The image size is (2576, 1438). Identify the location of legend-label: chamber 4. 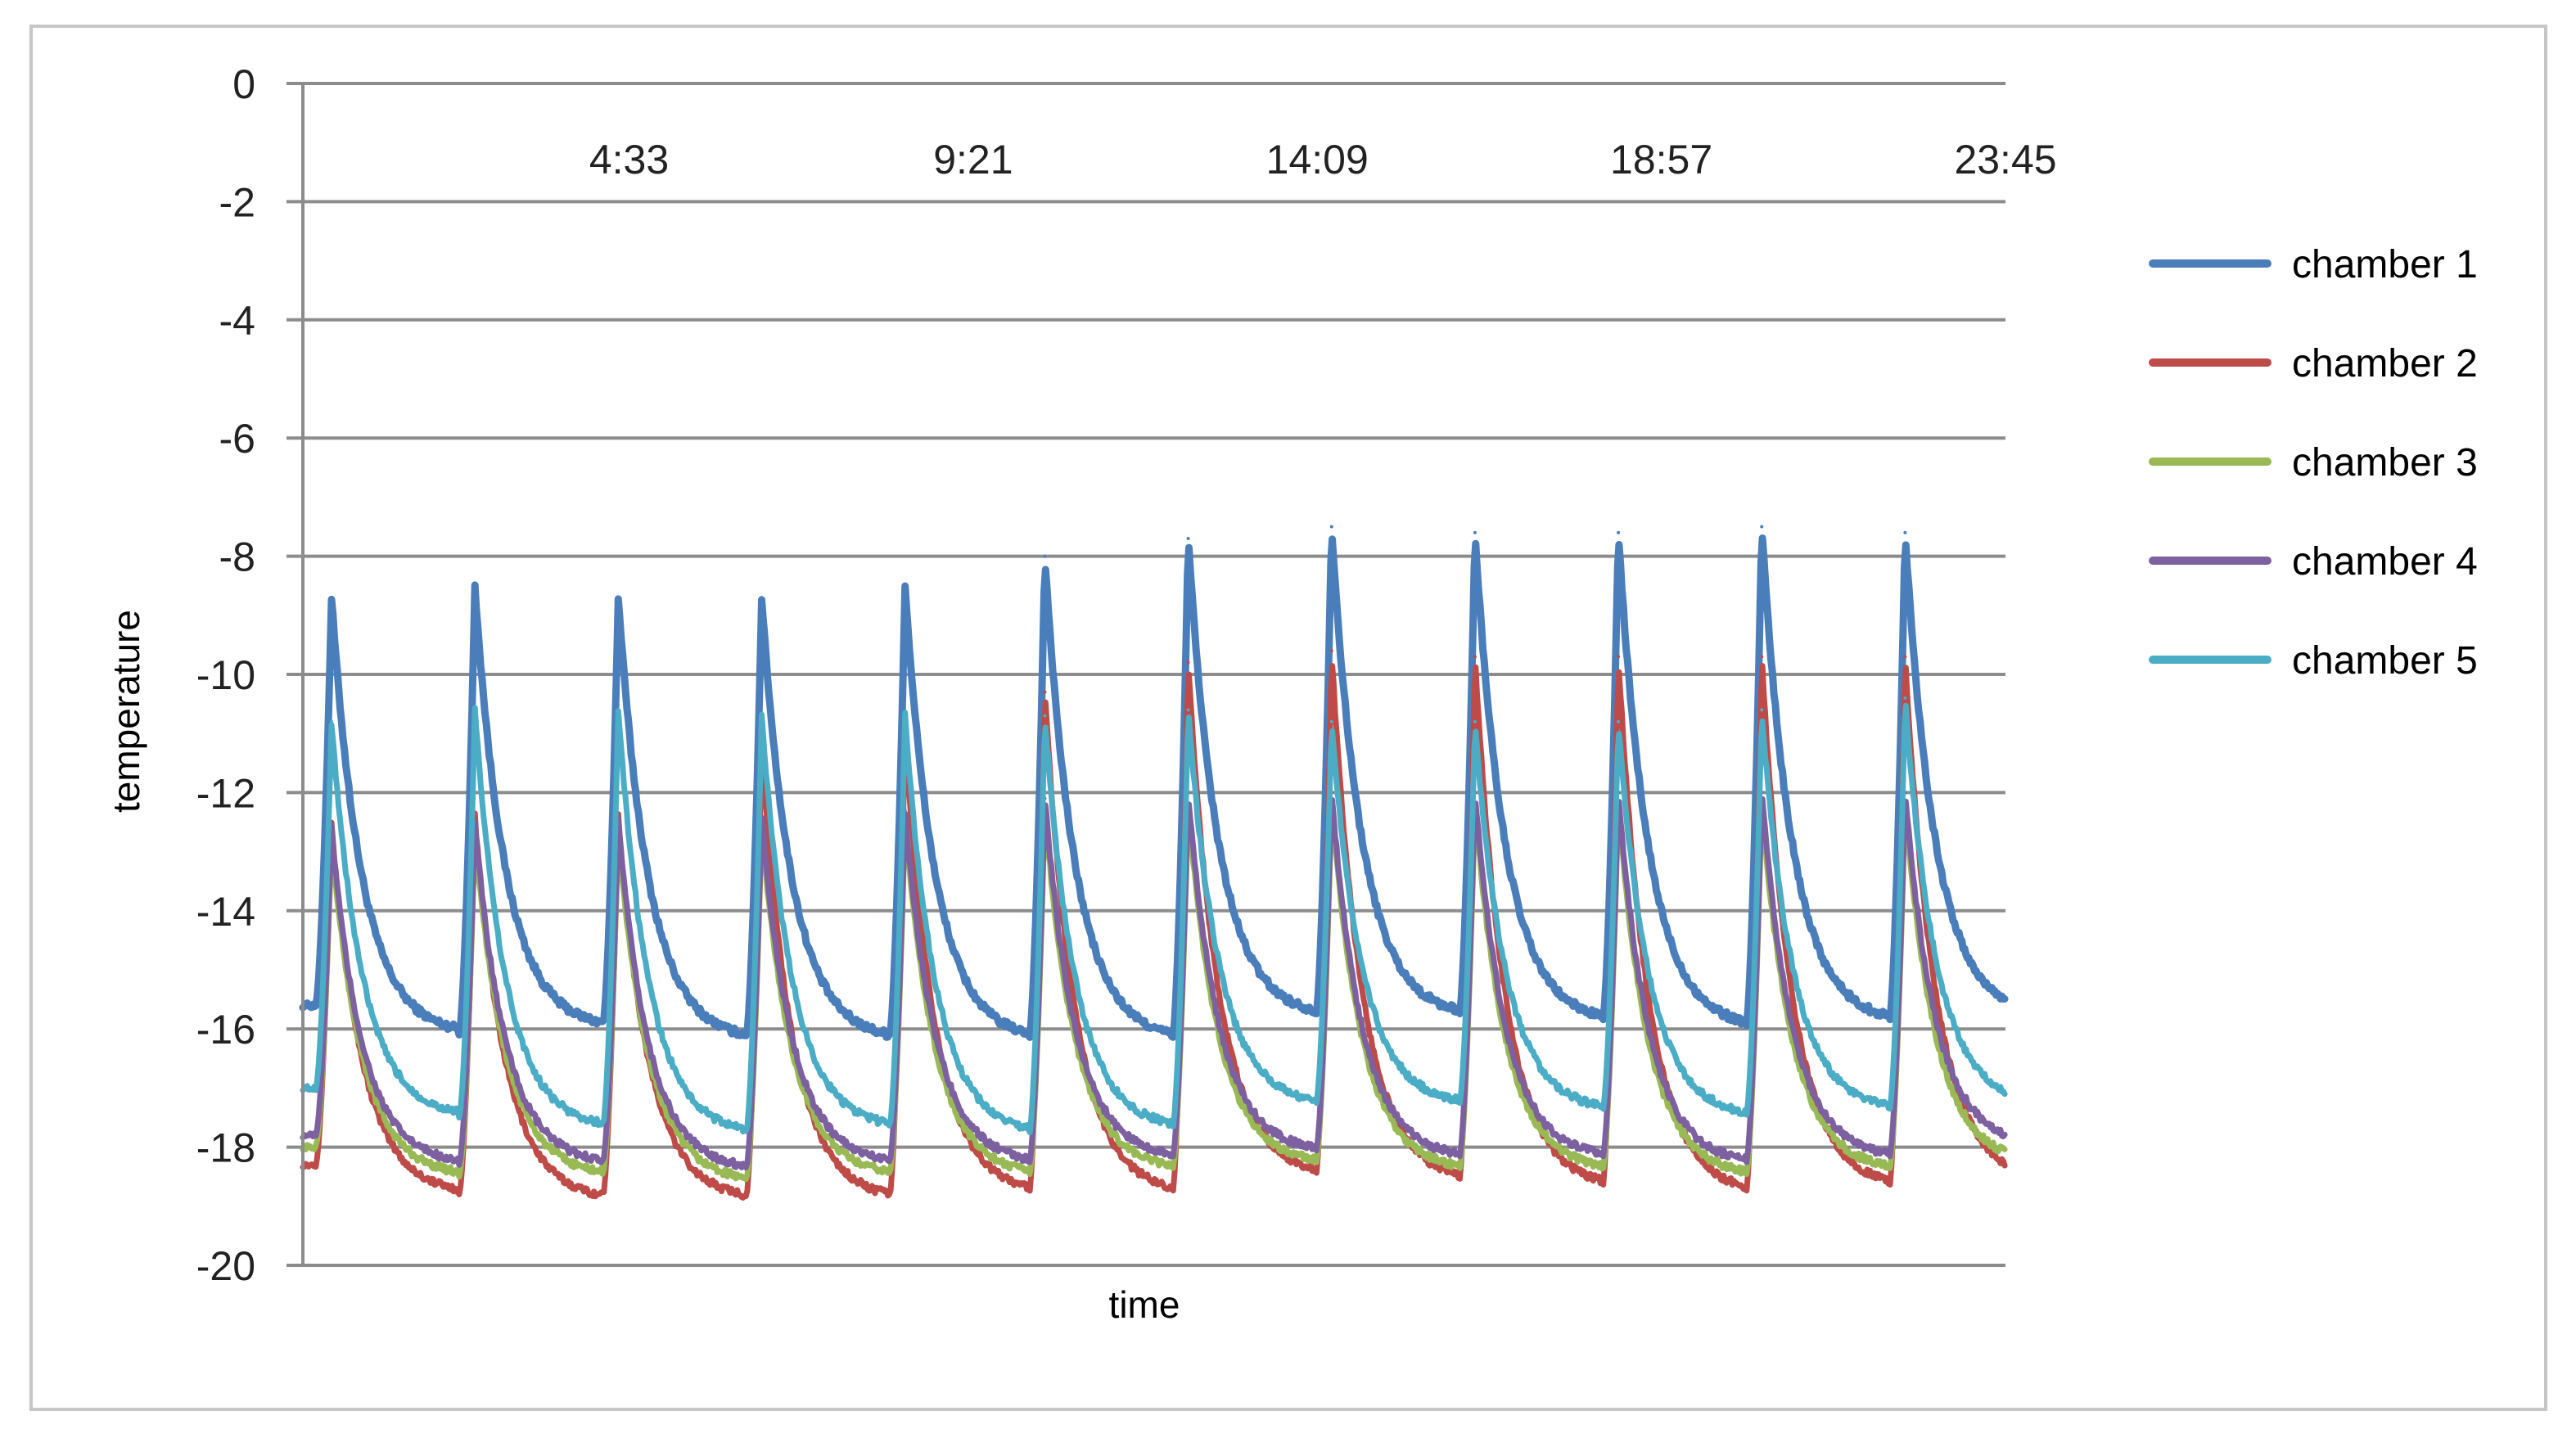
(2385, 562).